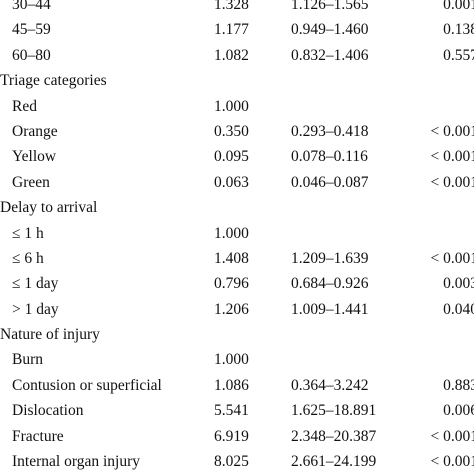 The width and height of the screenshot is (474, 474). Describe the element at coordinates (329, 157) in the screenshot. I see `confidence-interval-cell: 0.078–0.116` at that location.